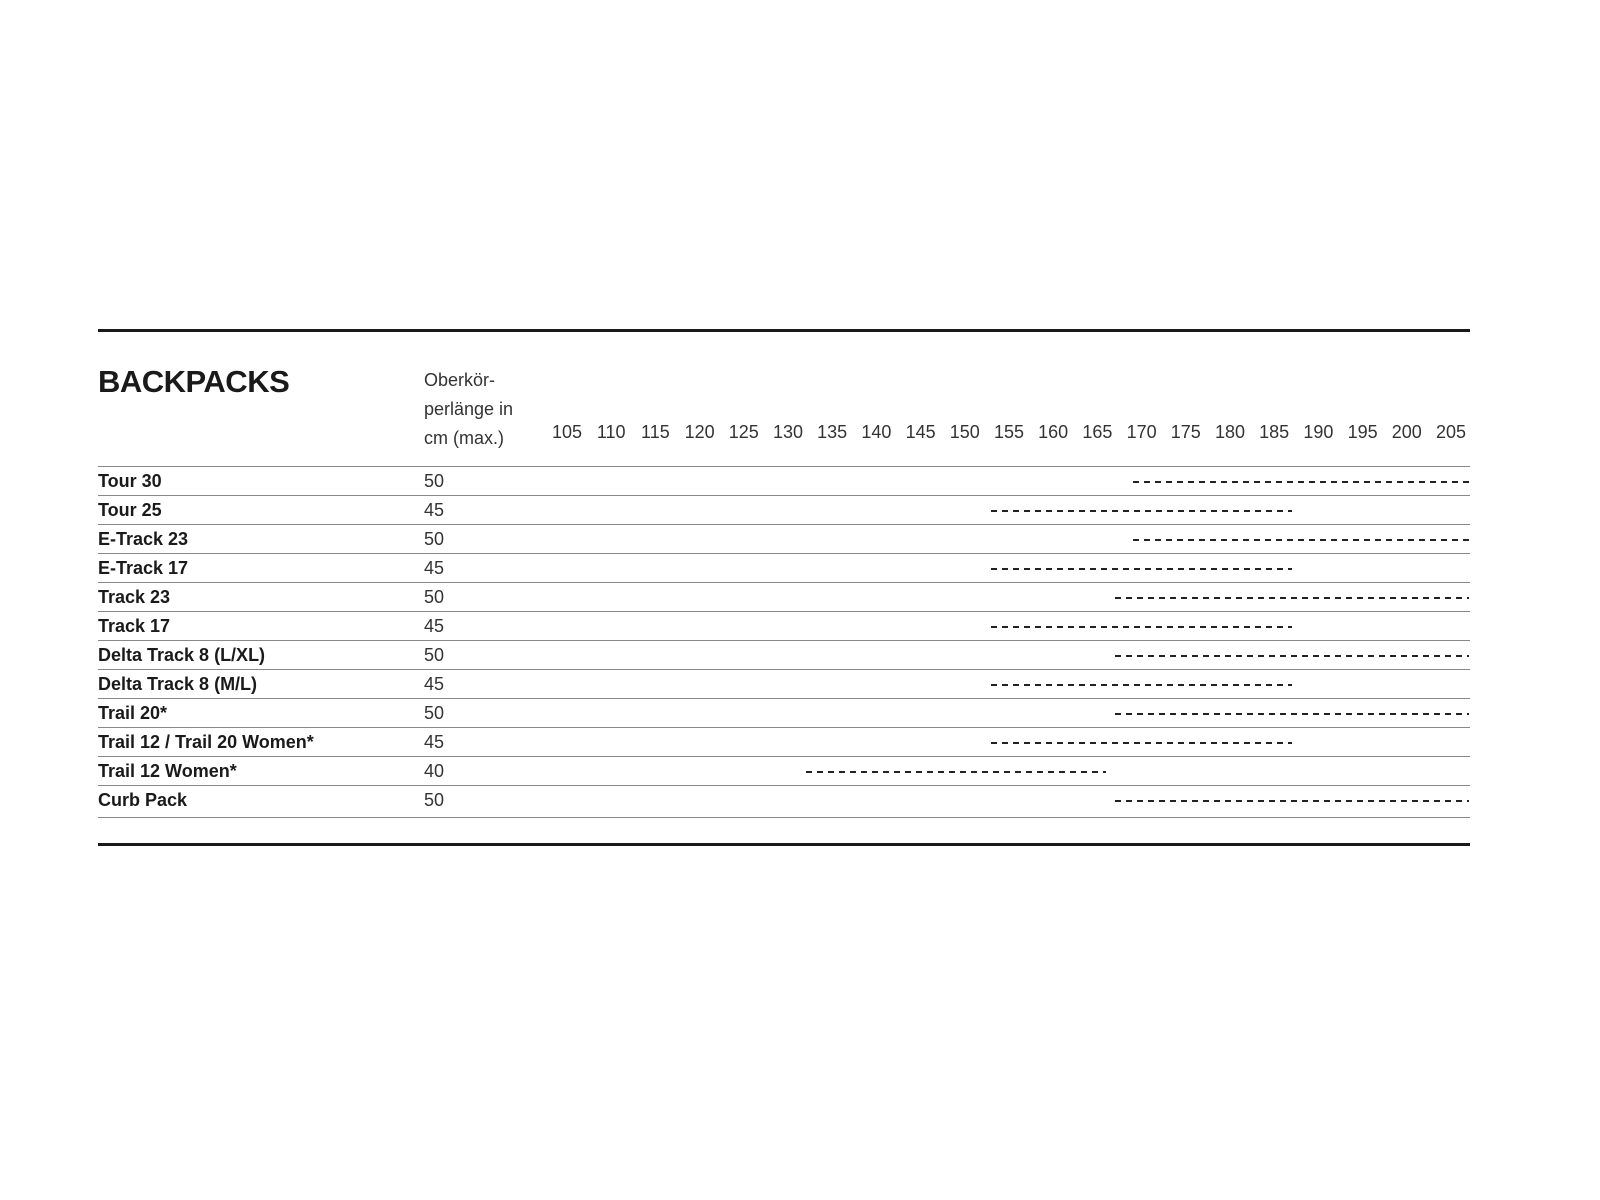 The image size is (1600, 1200). What do you see at coordinates (143, 568) in the screenshot?
I see `row-product-name: E-Track 17` at bounding box center [143, 568].